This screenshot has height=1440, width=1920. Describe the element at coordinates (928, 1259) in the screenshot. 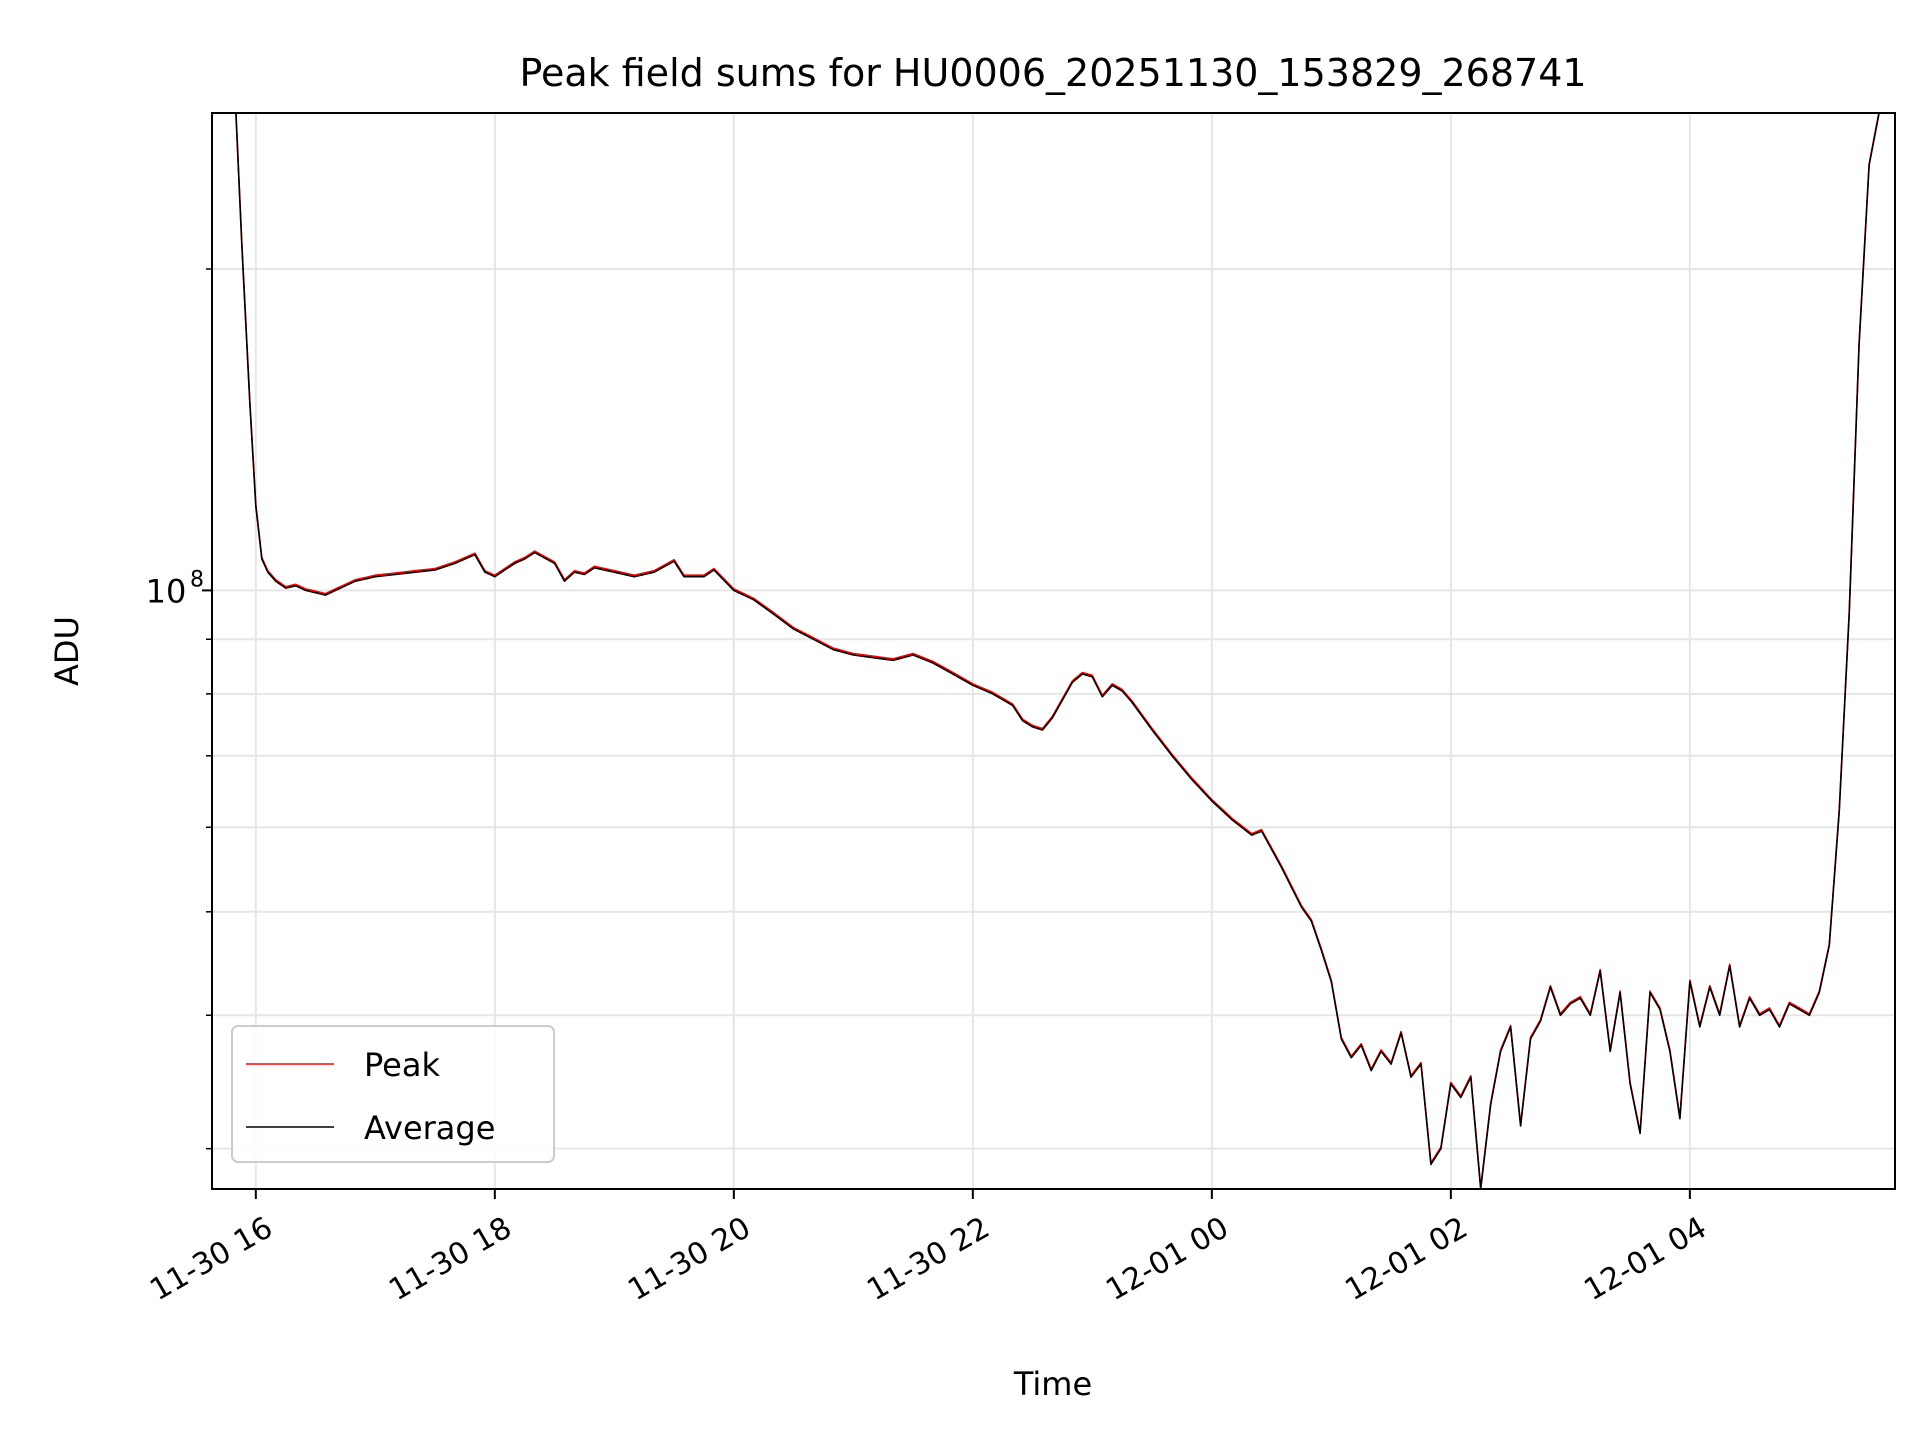

I see `x-tick-label: 11-30 22` at that location.